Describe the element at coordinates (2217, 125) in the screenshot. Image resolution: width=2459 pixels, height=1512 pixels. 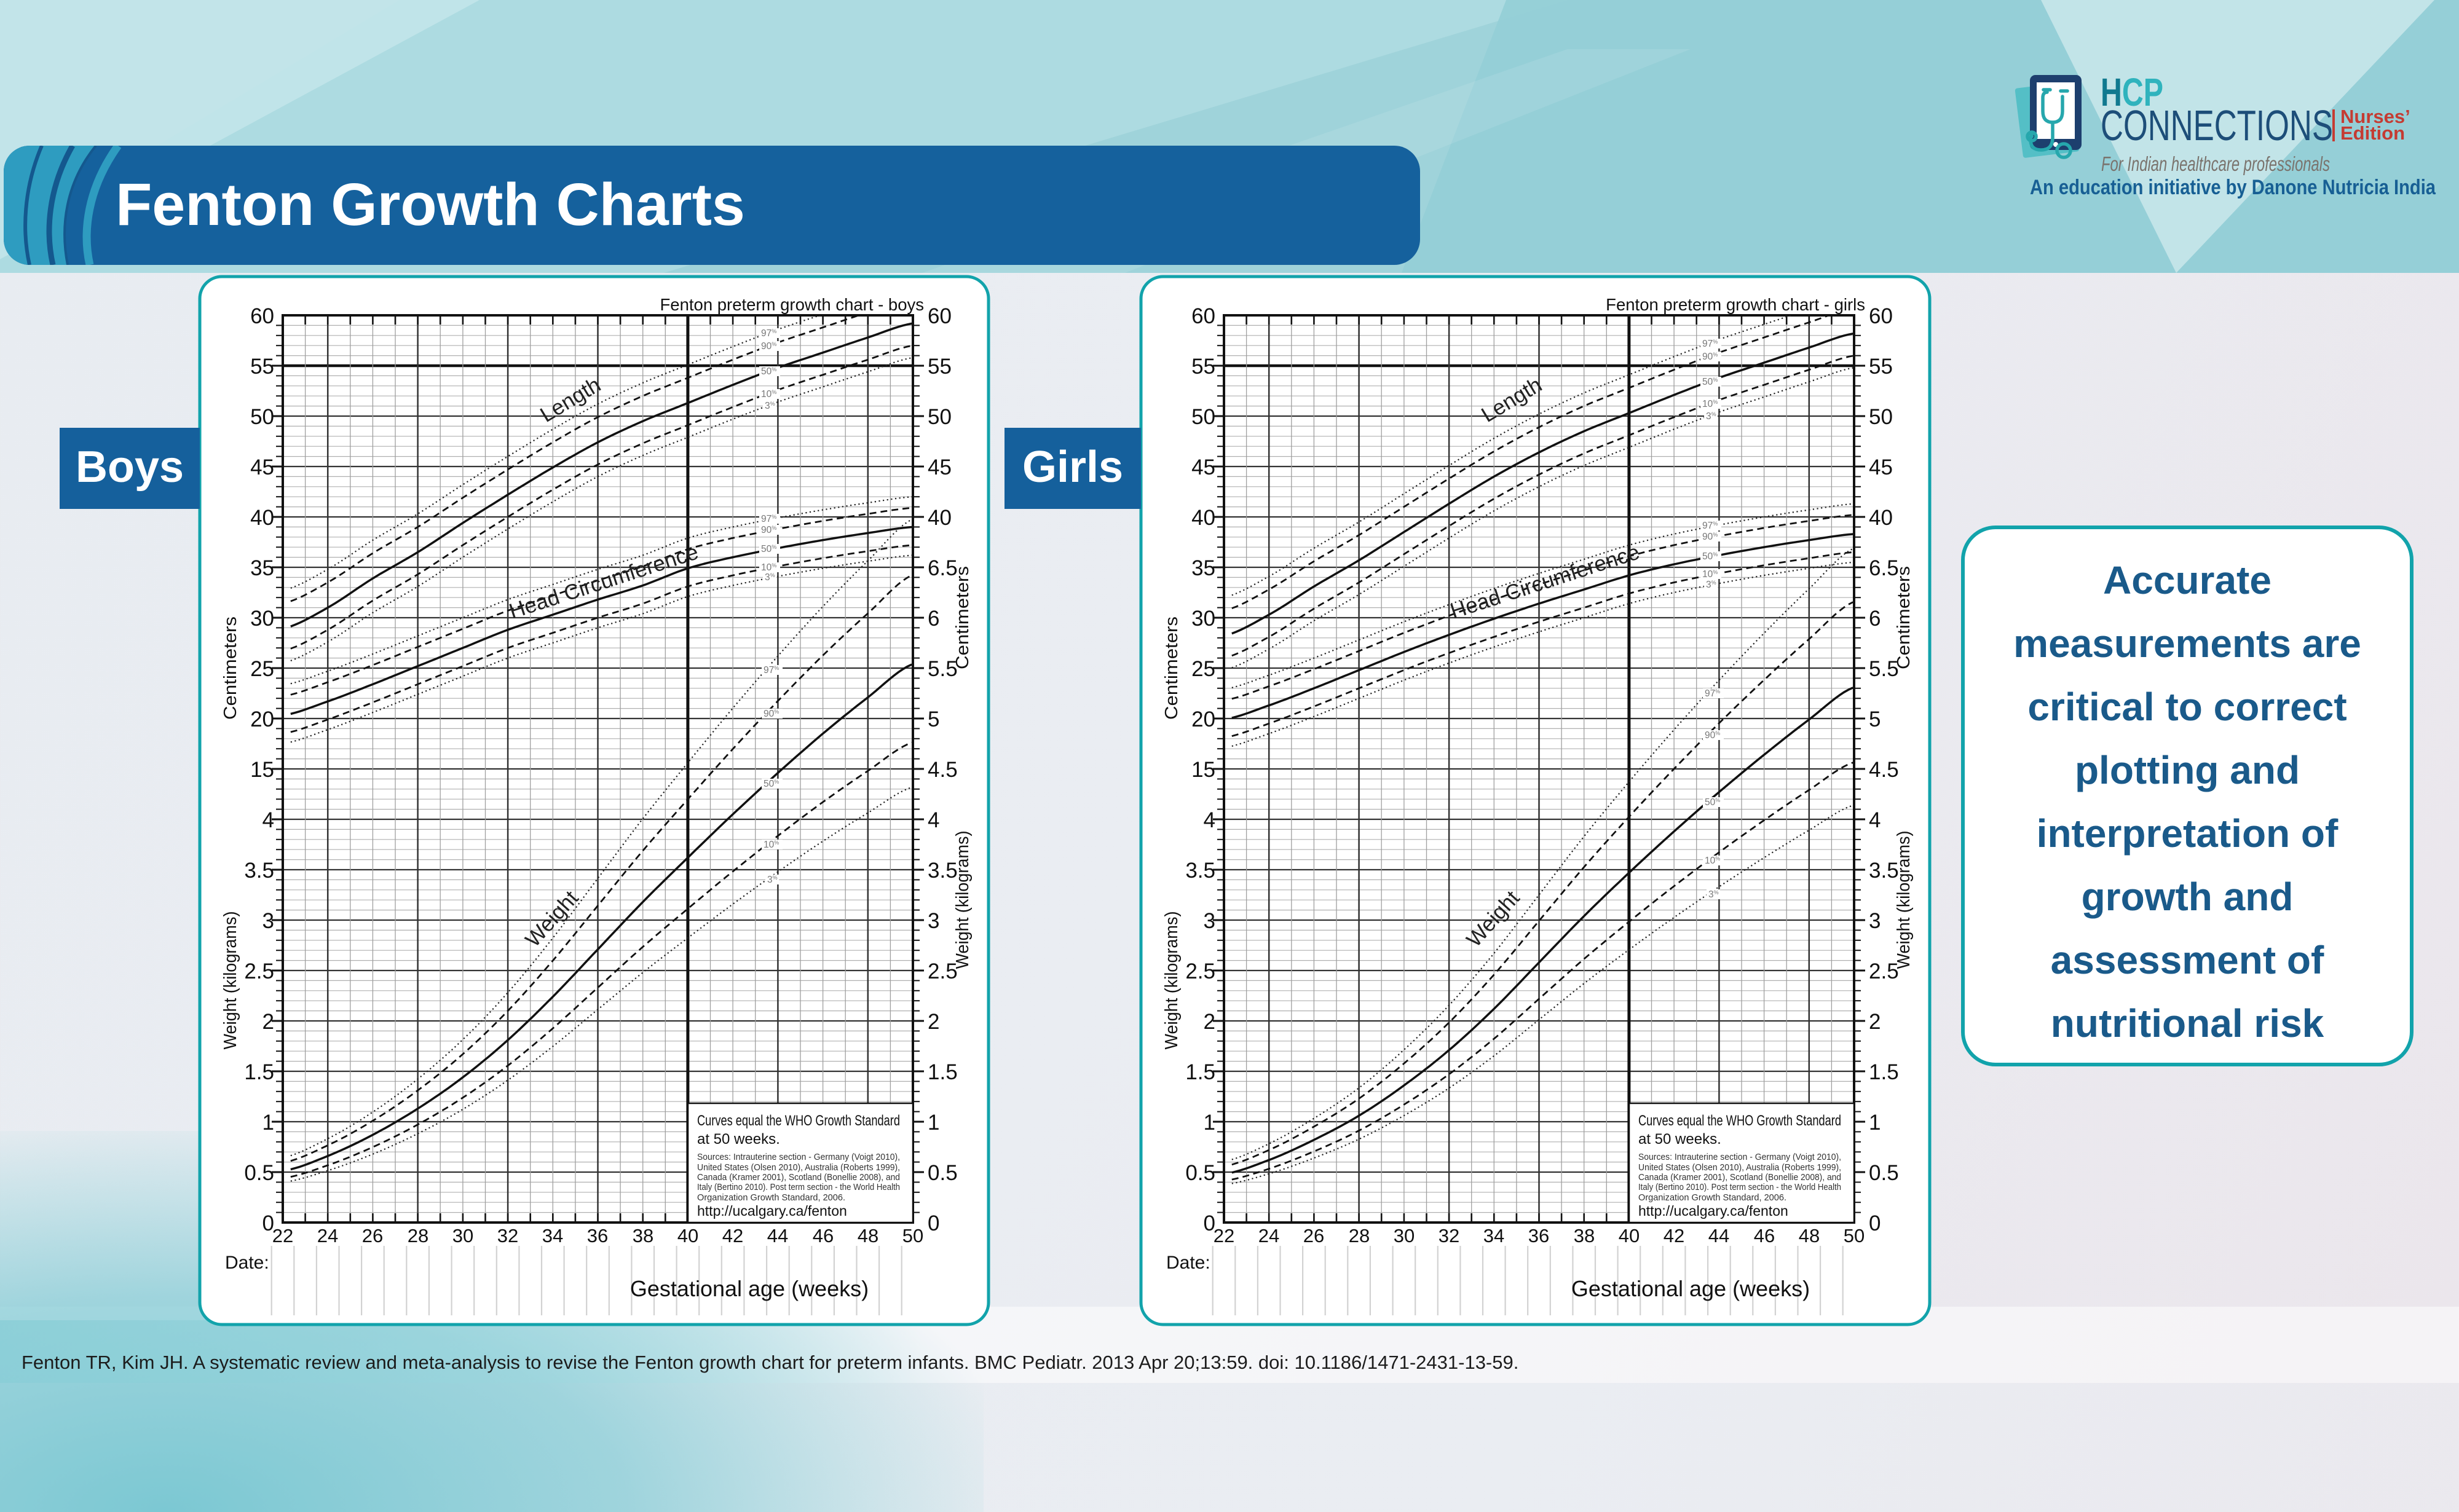
I see `svg-text: CONNECTIONS` at that location.